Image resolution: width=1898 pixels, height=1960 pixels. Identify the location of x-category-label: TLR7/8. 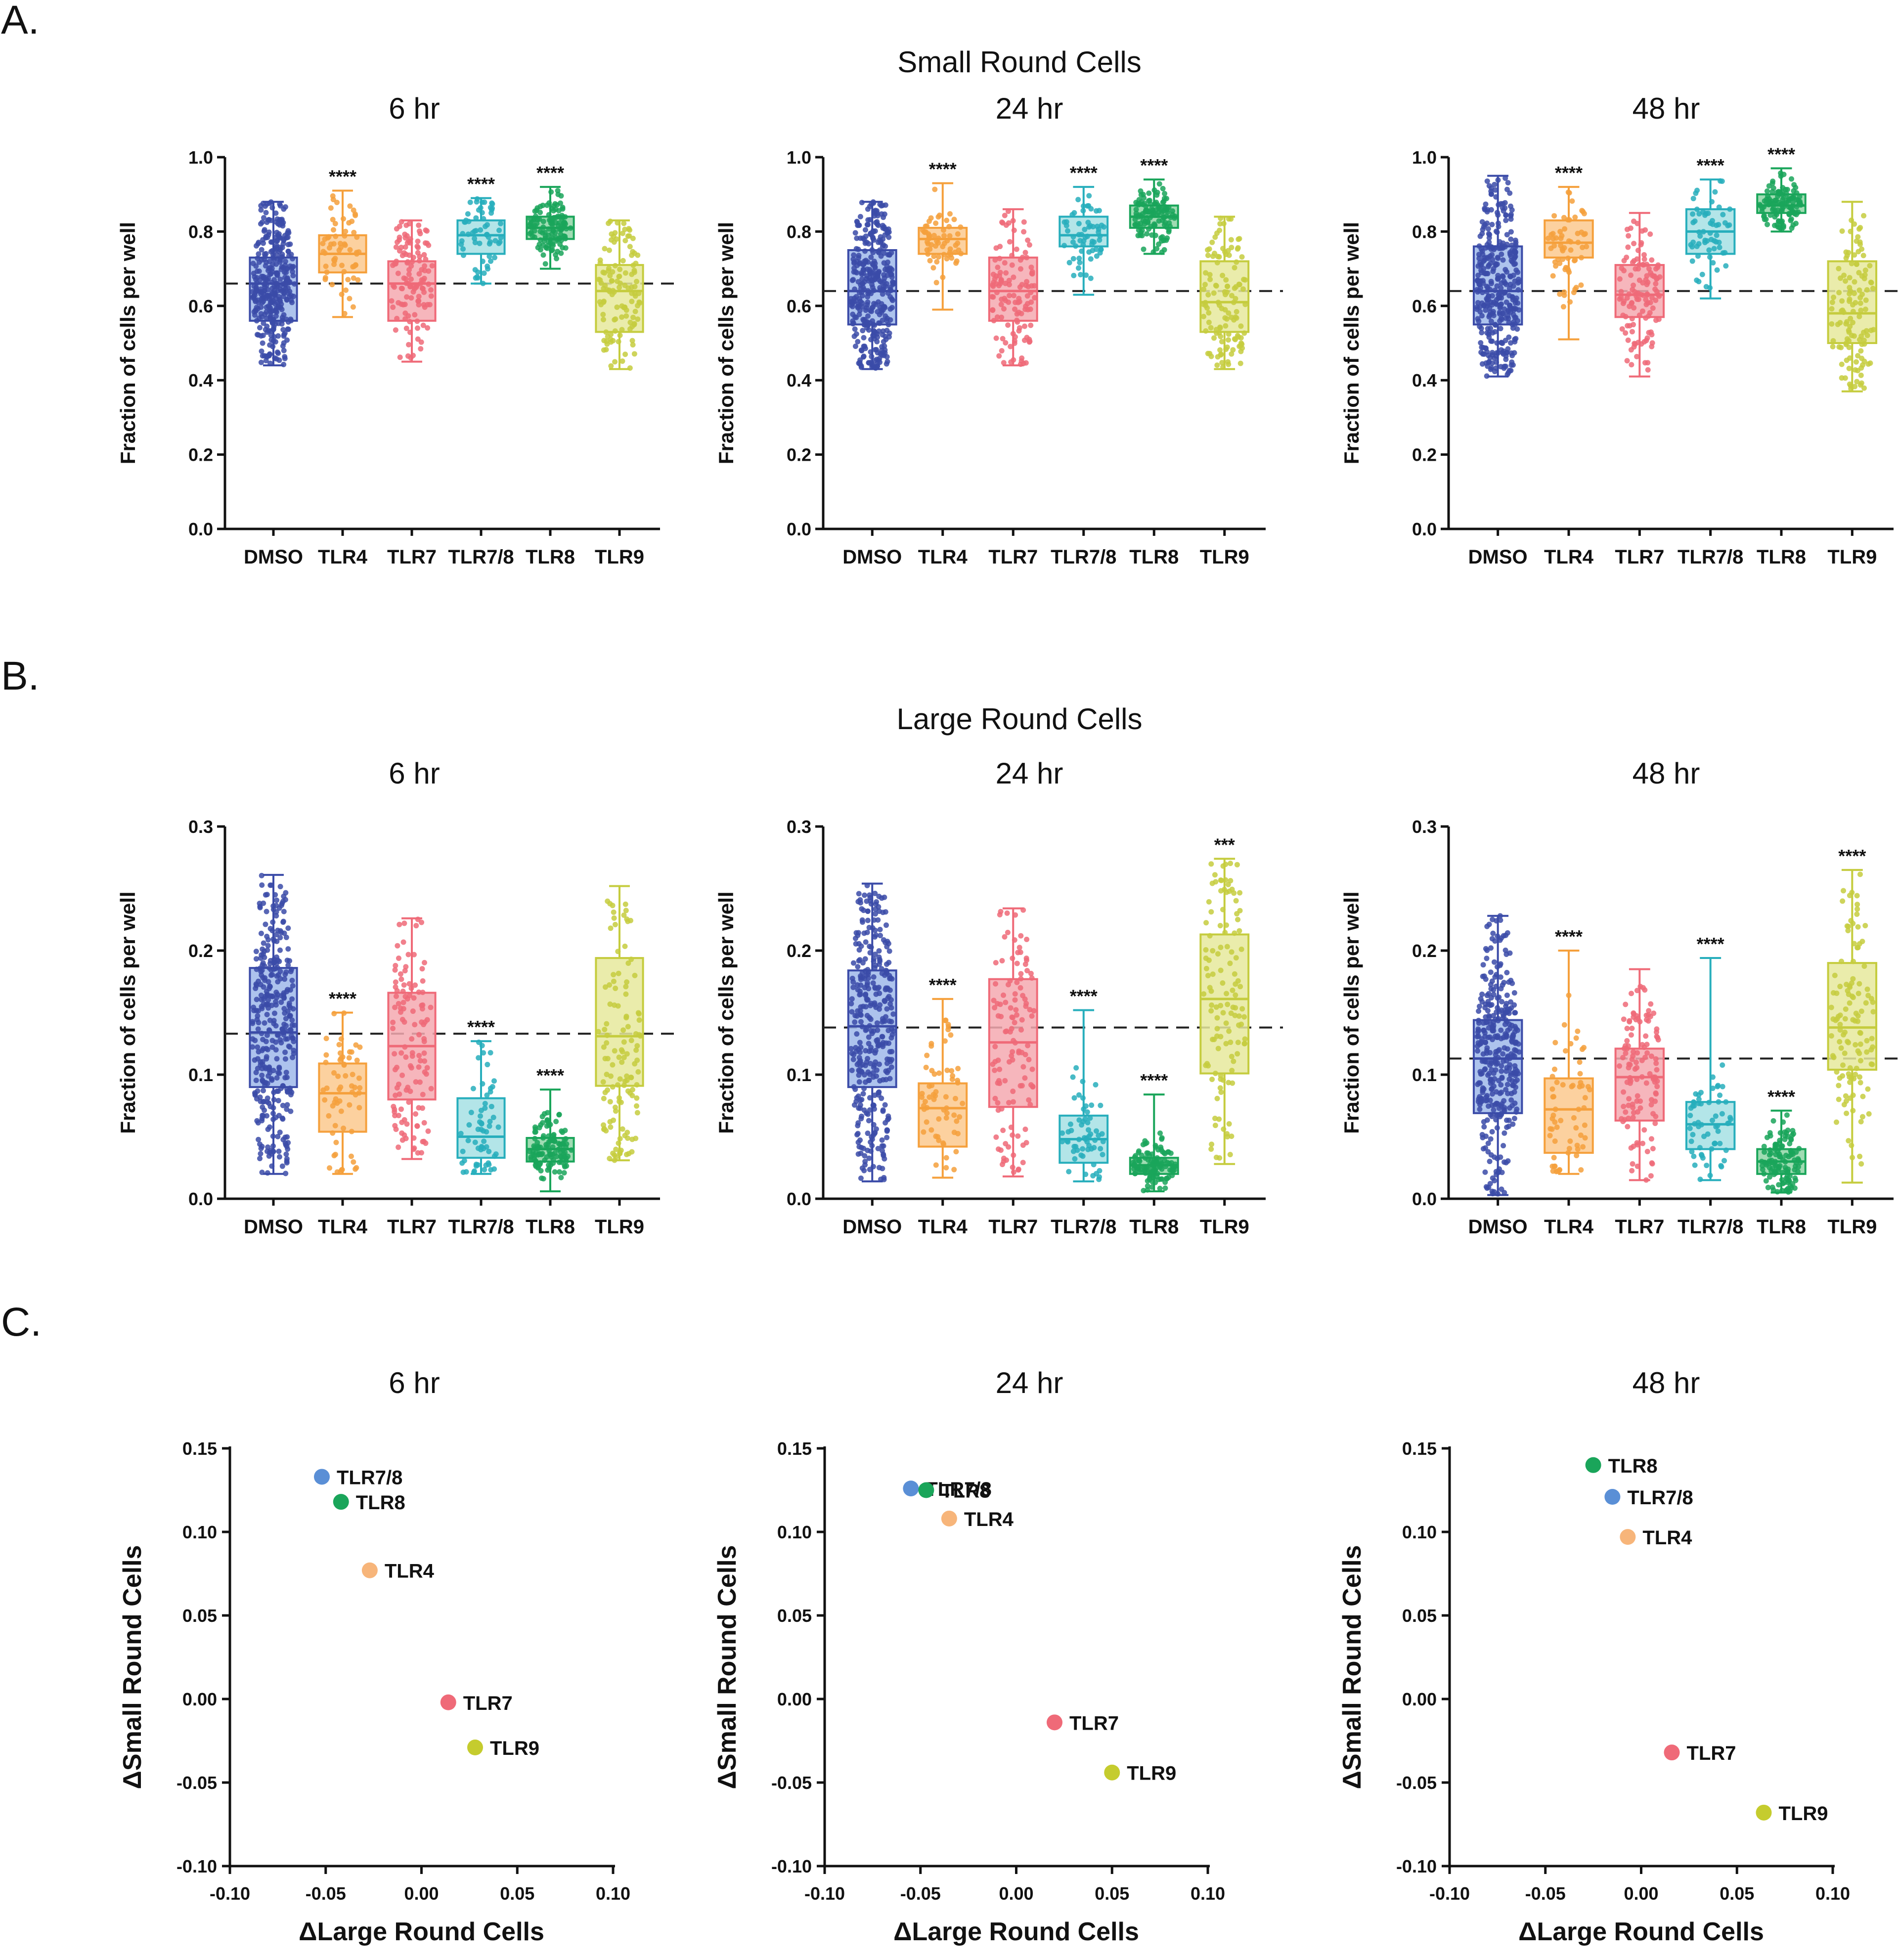
(481, 557).